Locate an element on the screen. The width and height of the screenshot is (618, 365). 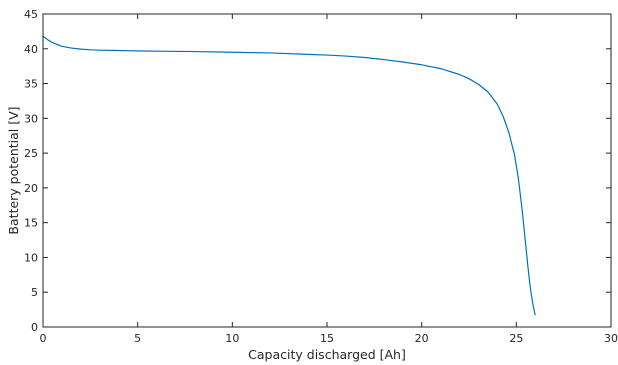
y-tick-label: 15 is located at coordinates (31, 223).